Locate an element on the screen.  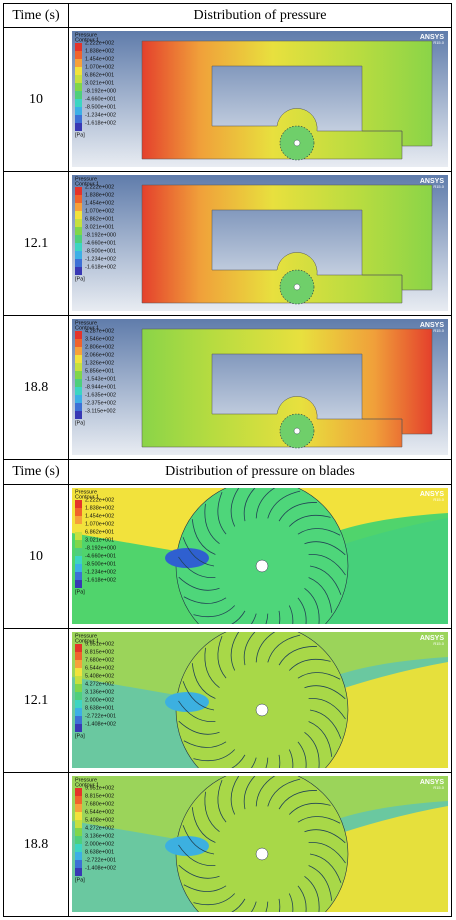
legend-label: -1.635e+002 is located at coordinates (100, 395).